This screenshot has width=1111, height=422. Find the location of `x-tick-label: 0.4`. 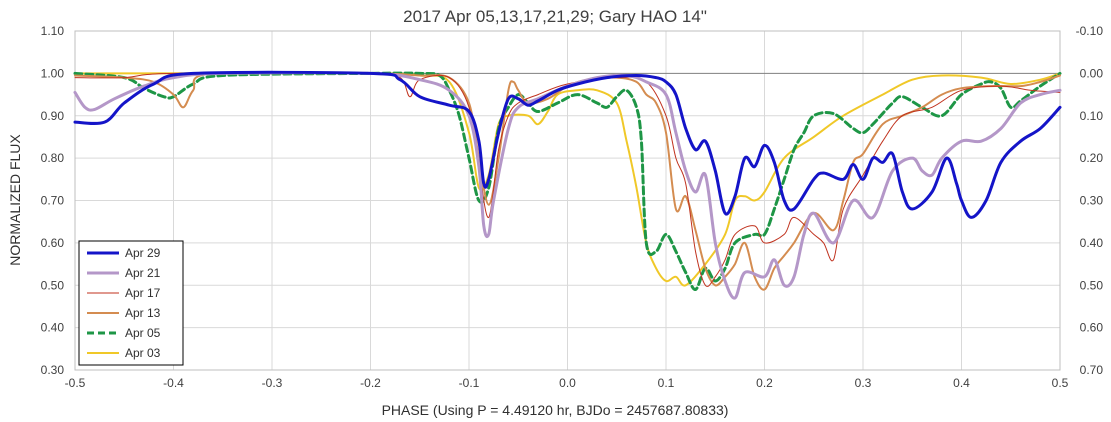

x-tick-label: 0.4 is located at coordinates (961, 383).